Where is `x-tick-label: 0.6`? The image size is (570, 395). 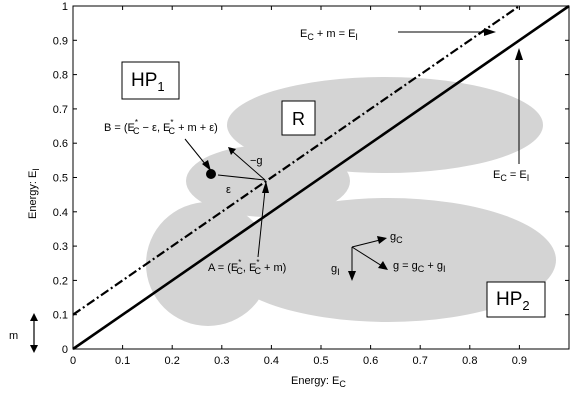 x-tick-label: 0.6 is located at coordinates (370, 361).